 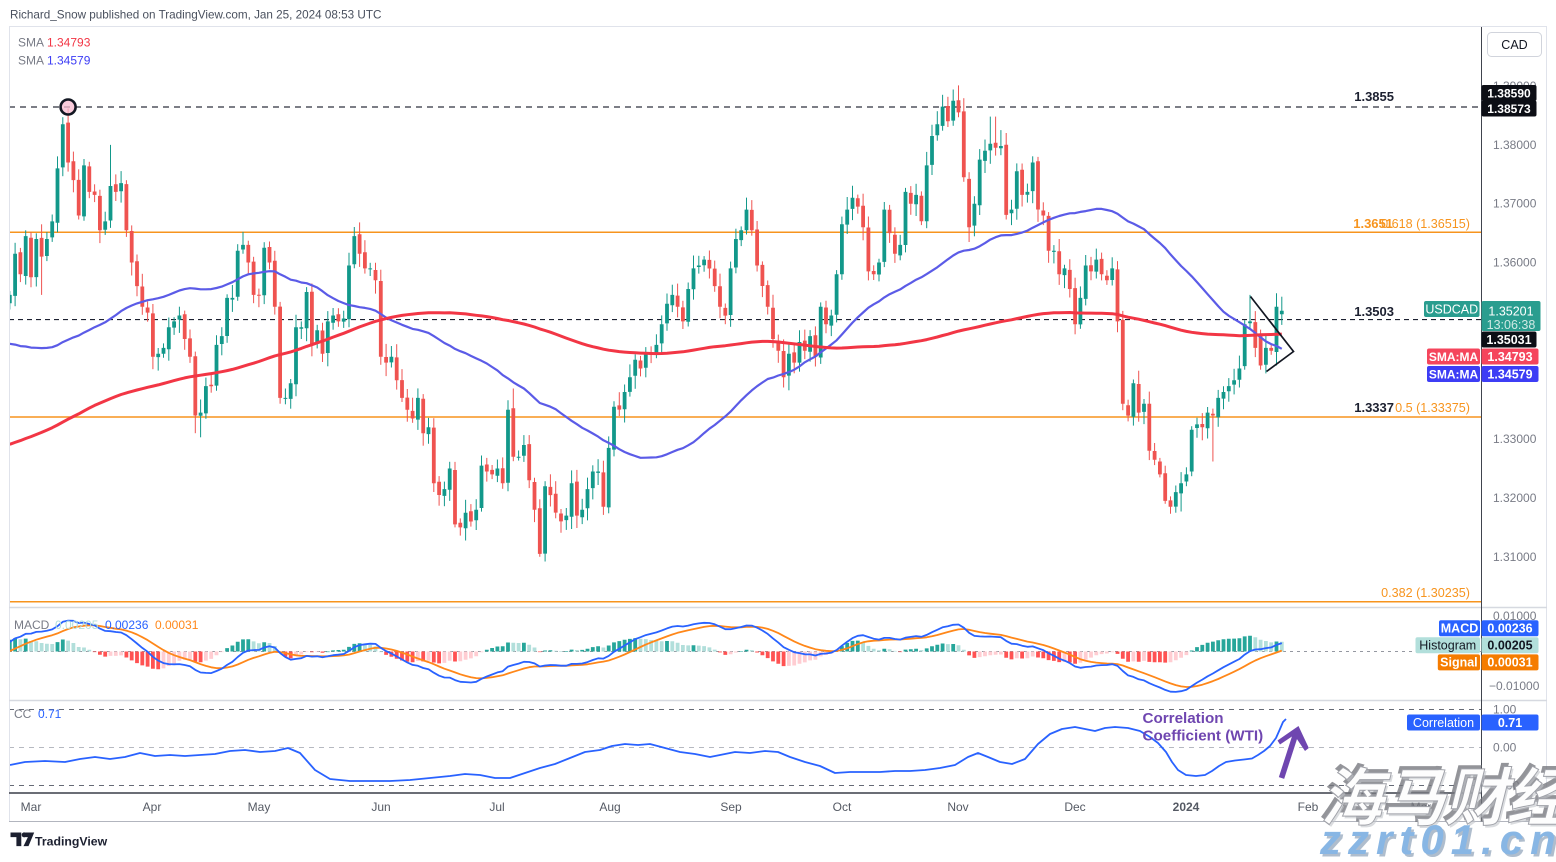 What do you see at coordinates (731, 807) in the screenshot?
I see `svg-text: Sep` at bounding box center [731, 807].